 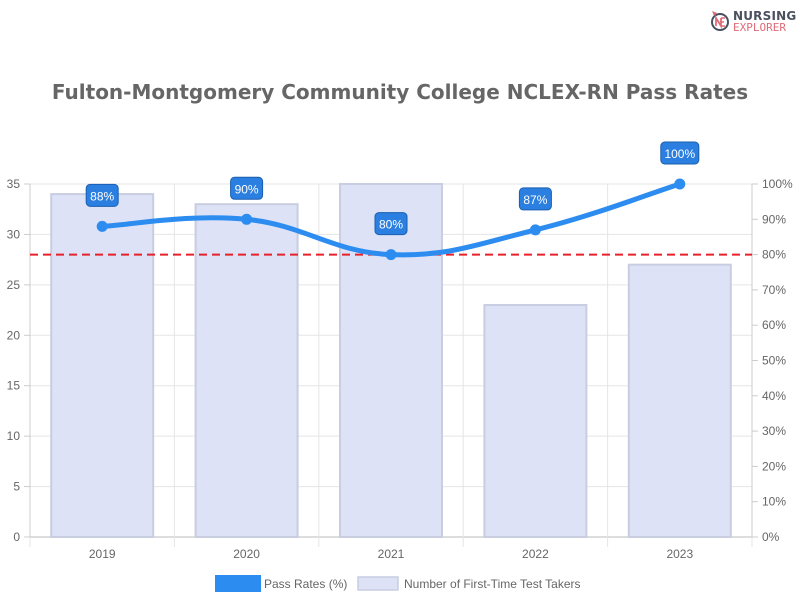 What do you see at coordinates (246, 371) in the screenshot?
I see `bar-2020` at bounding box center [246, 371].